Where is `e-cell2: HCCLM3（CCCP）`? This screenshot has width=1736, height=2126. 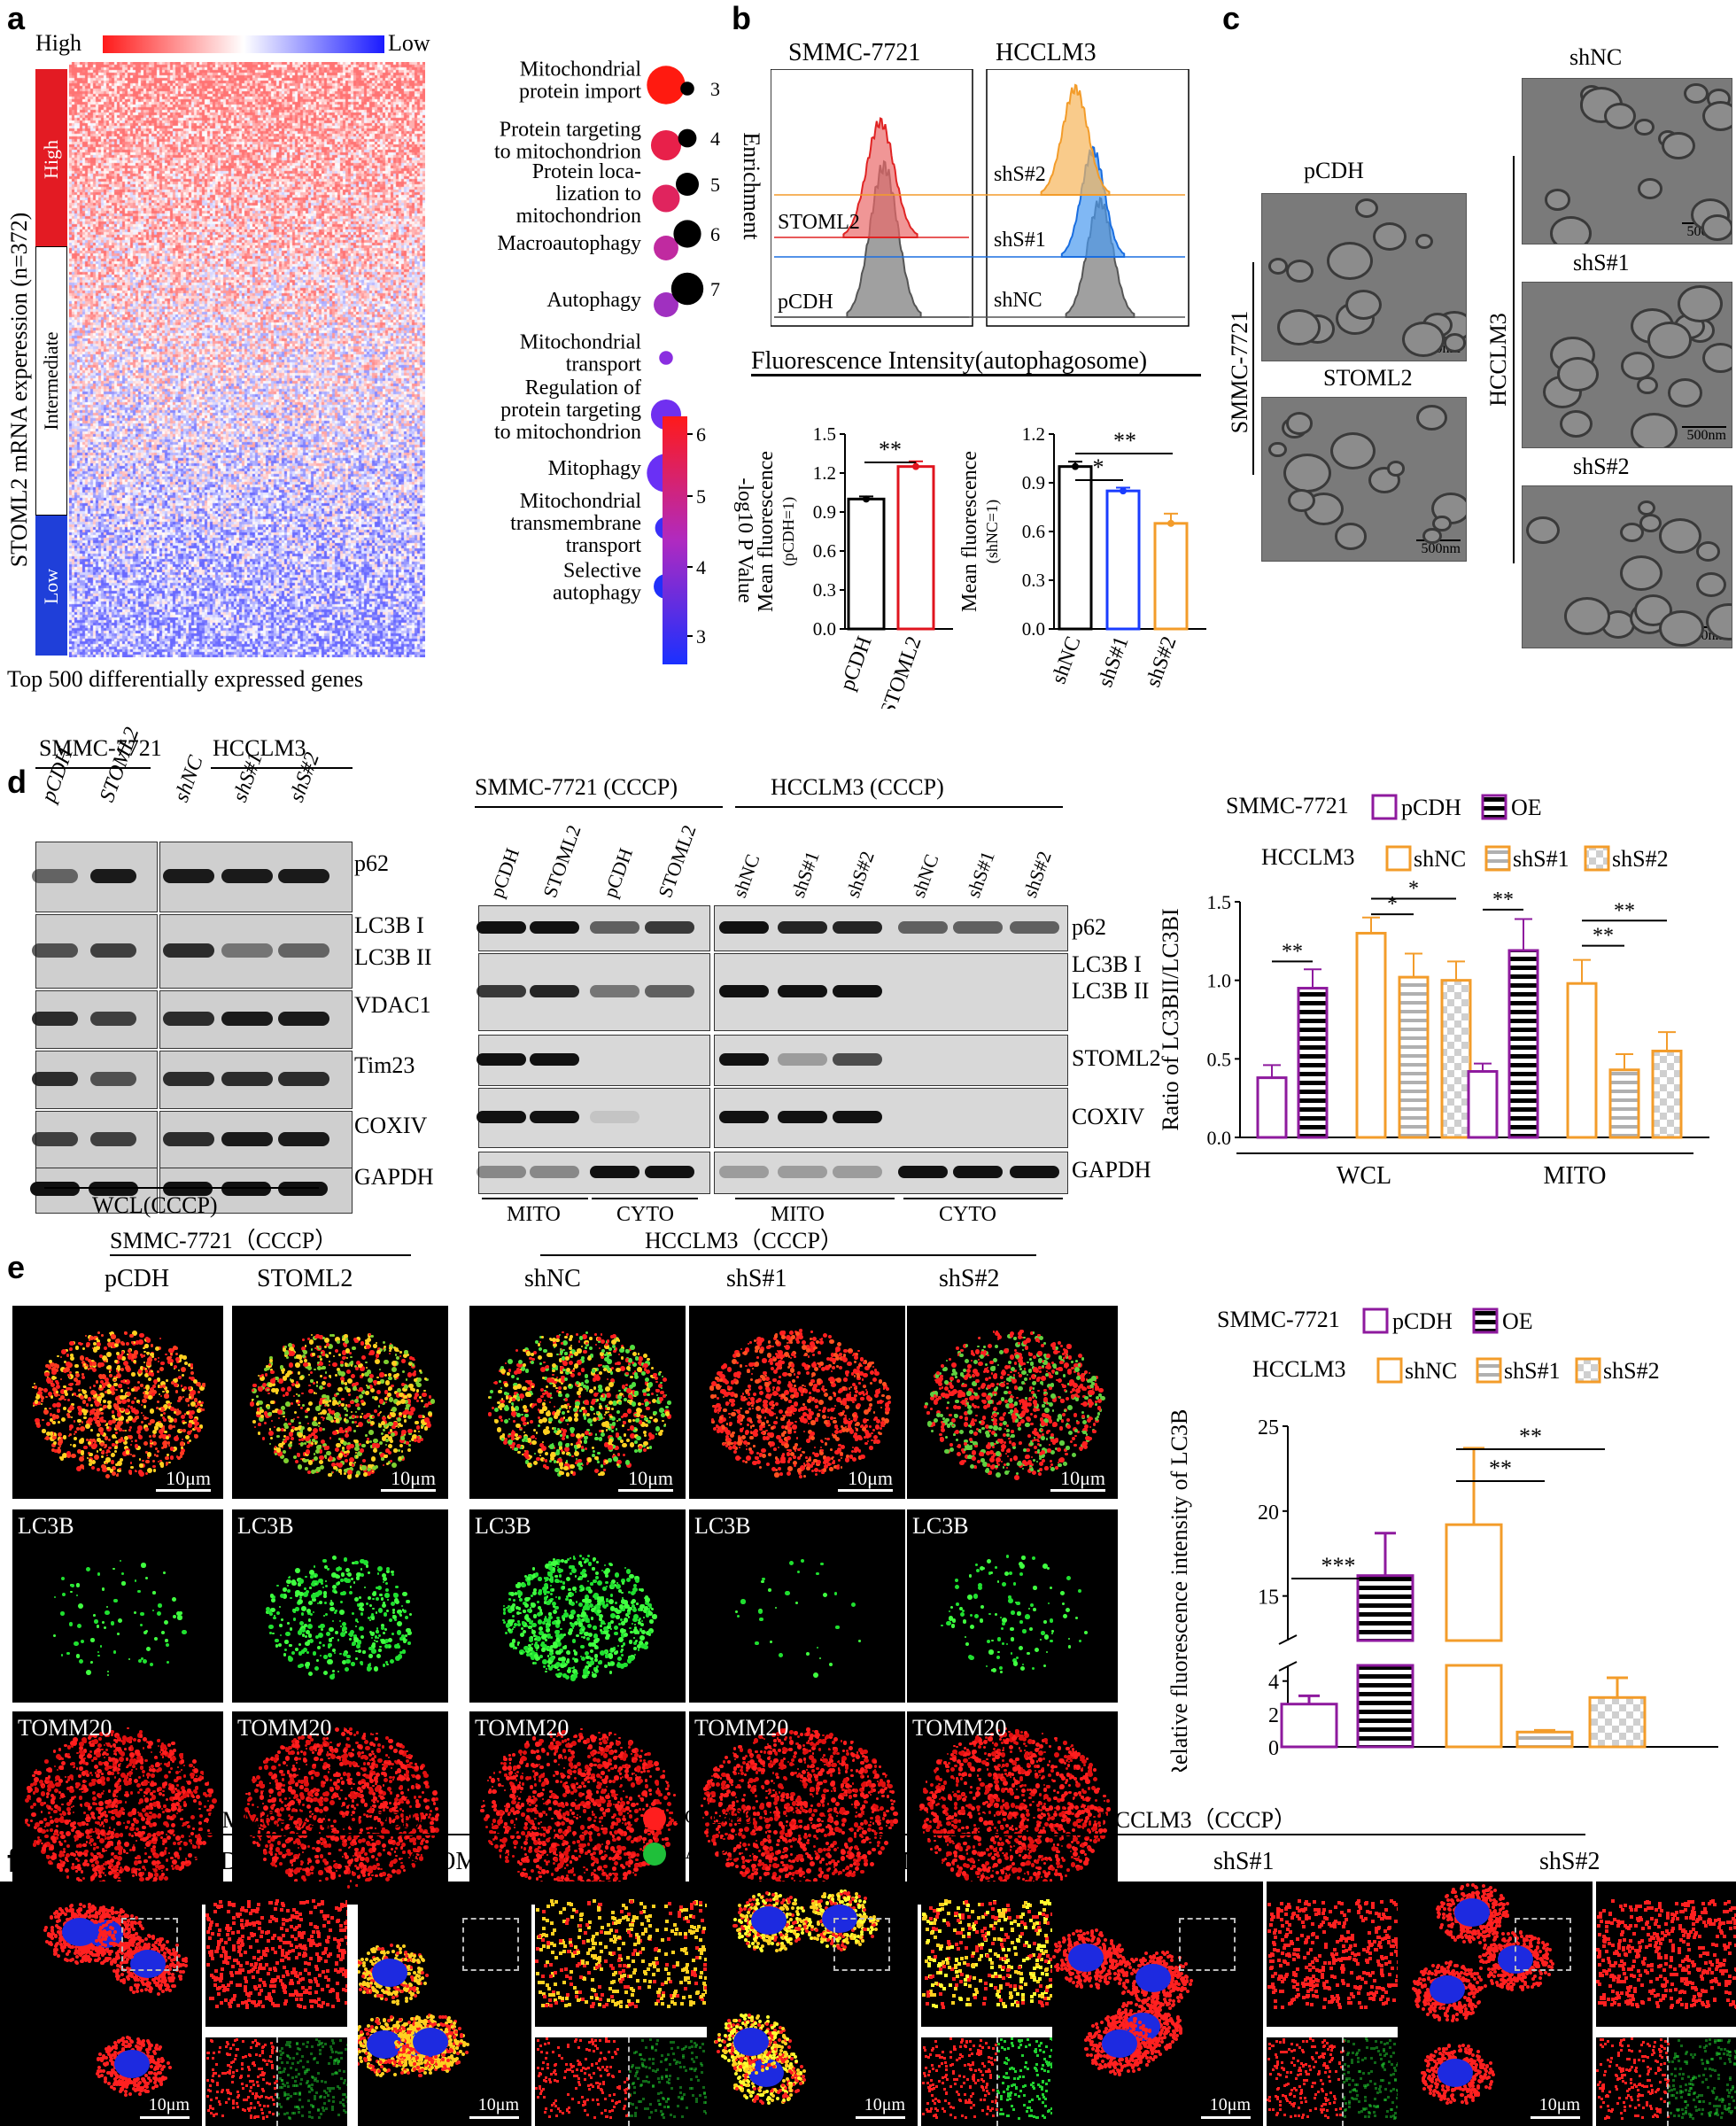 e-cell2: HCCLM3（CCCP） is located at coordinates (744, 1239).